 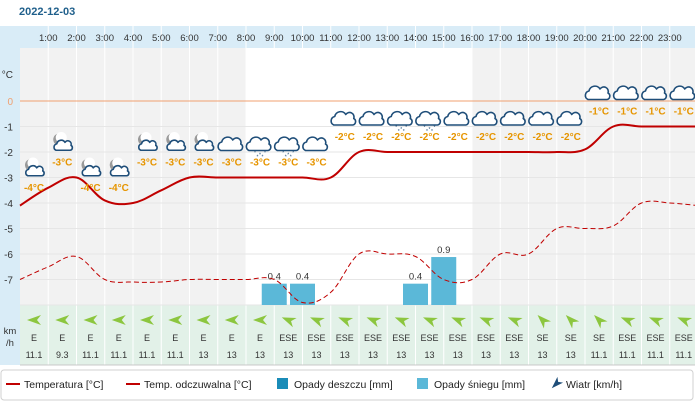 I want to click on cloud-icon, so click(x=541, y=118).